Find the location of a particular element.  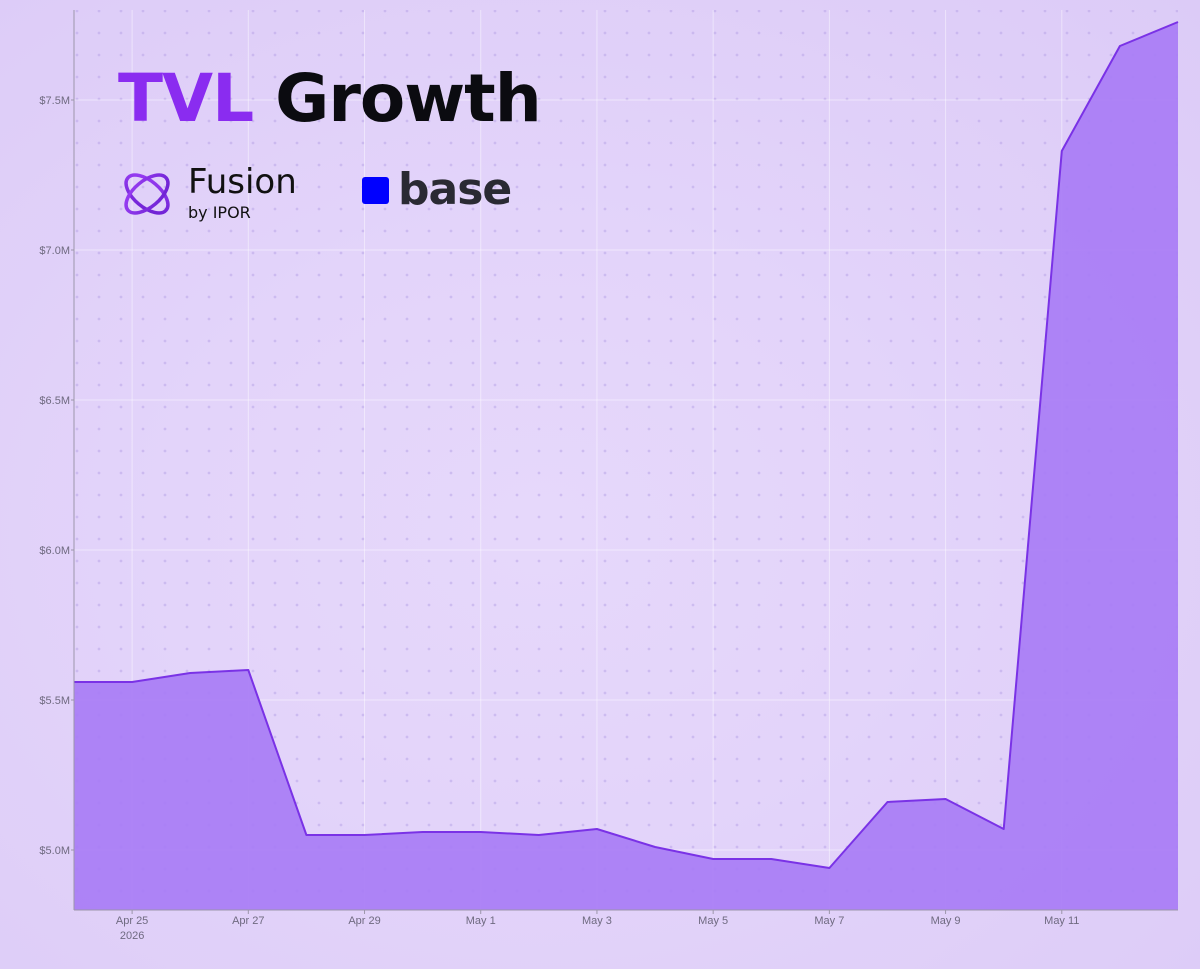

base-name: base is located at coordinates (455, 189).